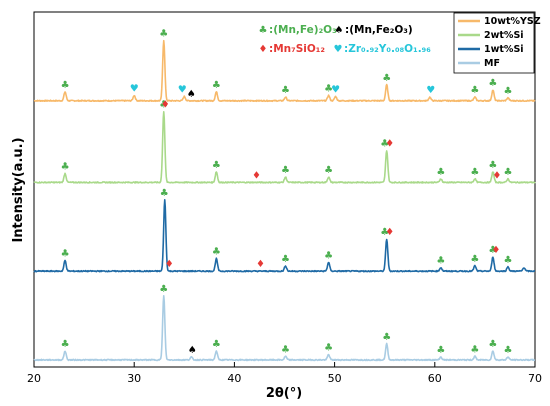 The width and height of the screenshot is (550, 406). Describe the element at coordinates (338, 49) in the screenshot. I see `phase-legend-heart-icon: ♥` at that location.